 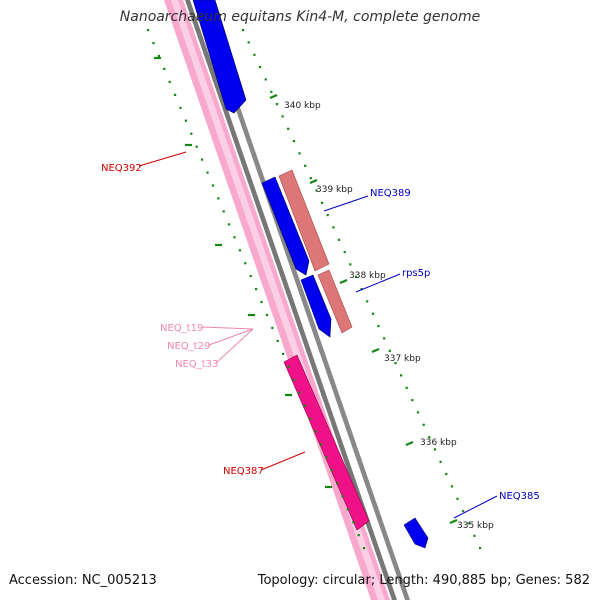 What do you see at coordinates (334, 190) in the screenshot?
I see `tick-label: 339 kbp` at bounding box center [334, 190].